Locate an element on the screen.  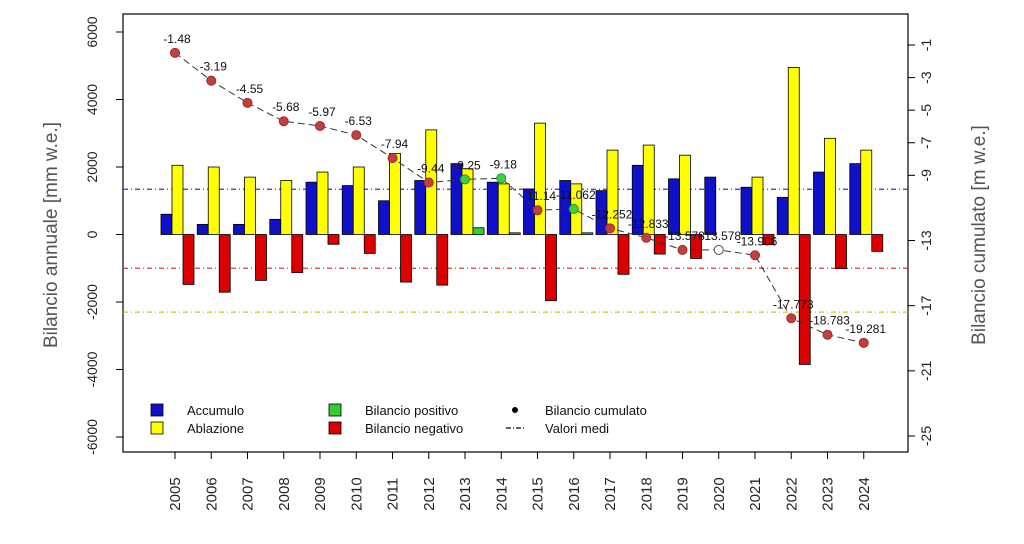
cumulative-data-label: -5.68 is located at coordinates (286, 107).